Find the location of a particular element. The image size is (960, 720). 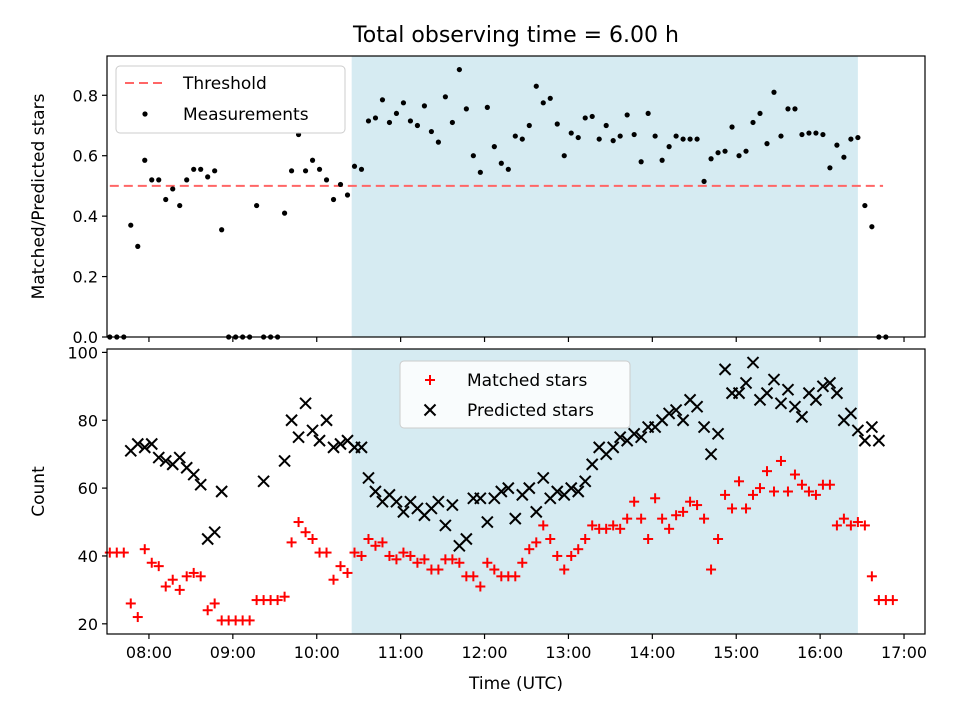

y-axis-label: Count is located at coordinates (39, 491).